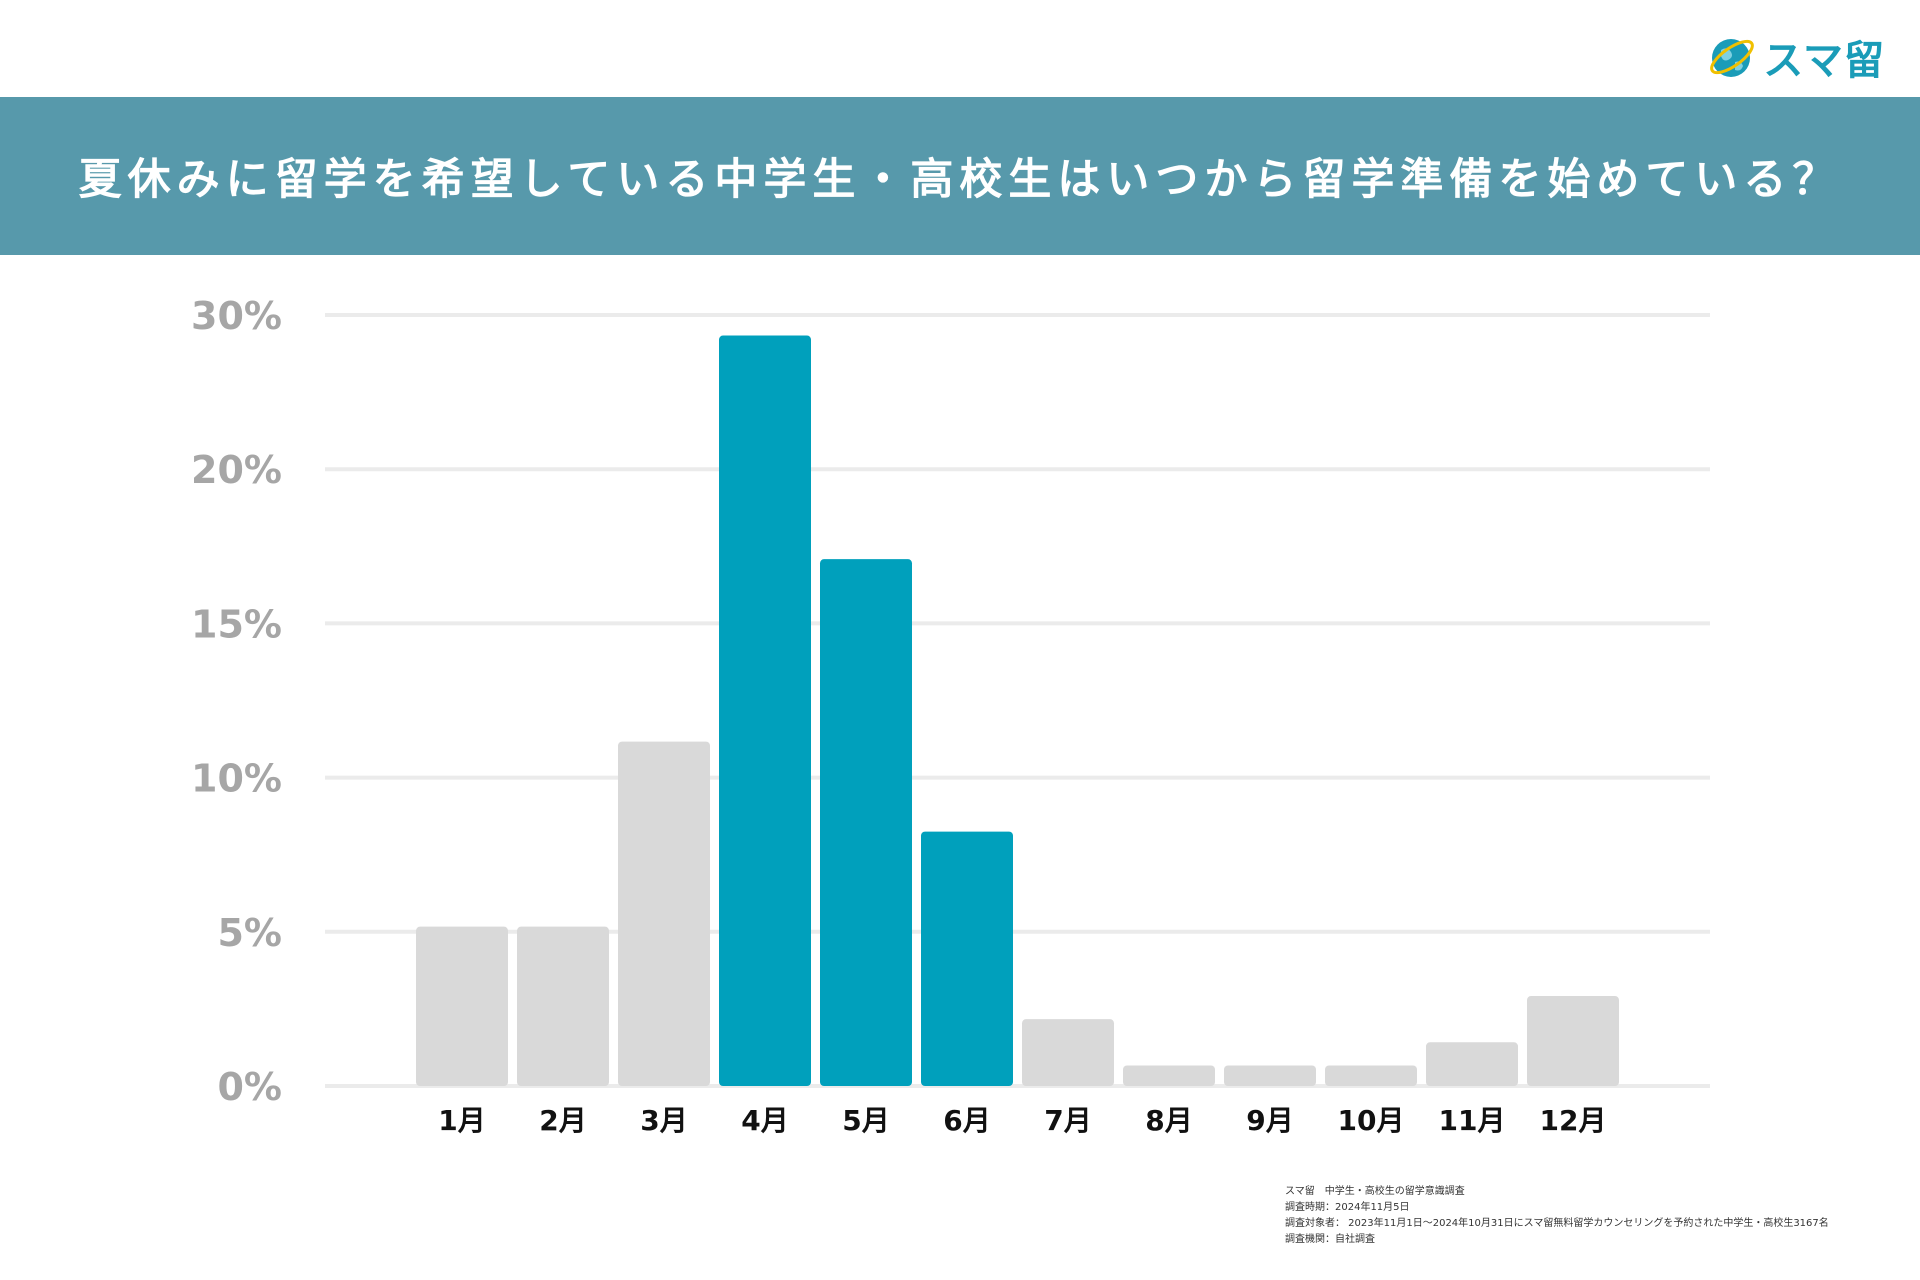  Describe the element at coordinates (1371, 1075) in the screenshot. I see `bar-10月` at that location.